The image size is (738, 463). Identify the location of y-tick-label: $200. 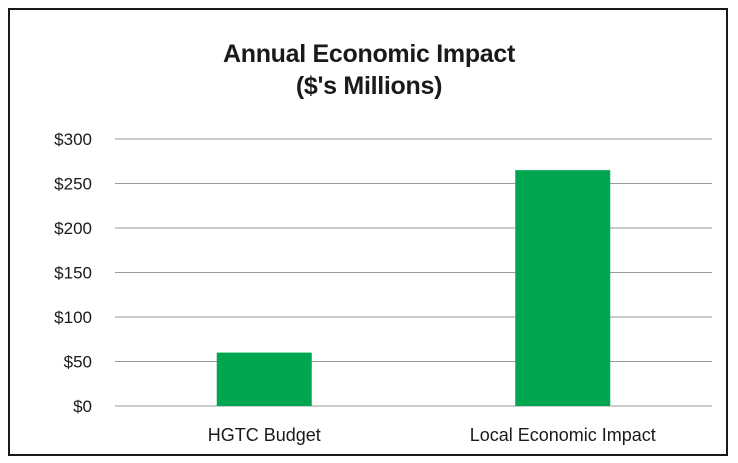
(73, 228).